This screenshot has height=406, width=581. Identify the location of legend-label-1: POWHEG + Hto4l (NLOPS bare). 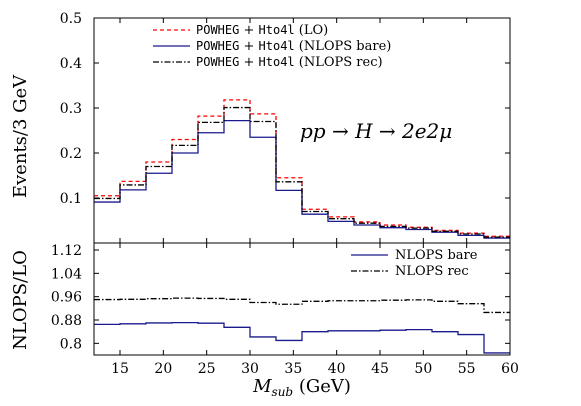
(293, 46).